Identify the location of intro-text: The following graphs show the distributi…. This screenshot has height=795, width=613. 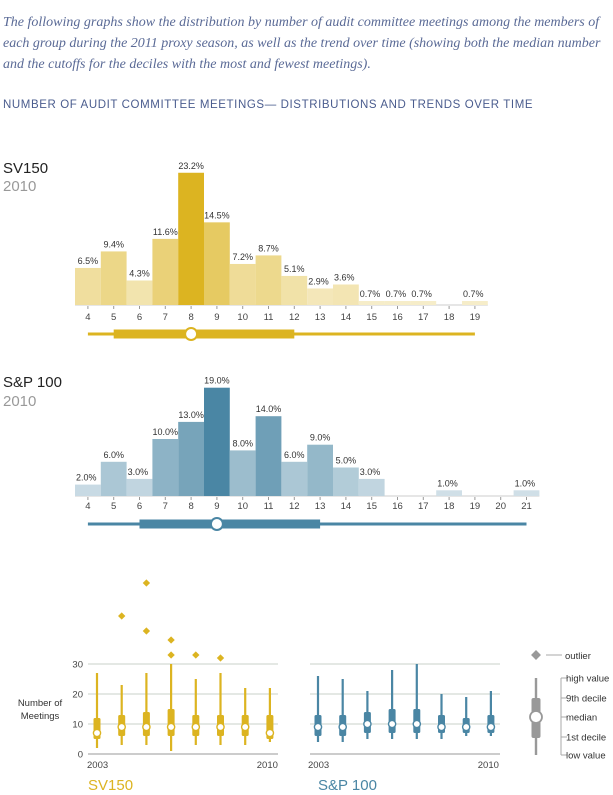
(302, 43).